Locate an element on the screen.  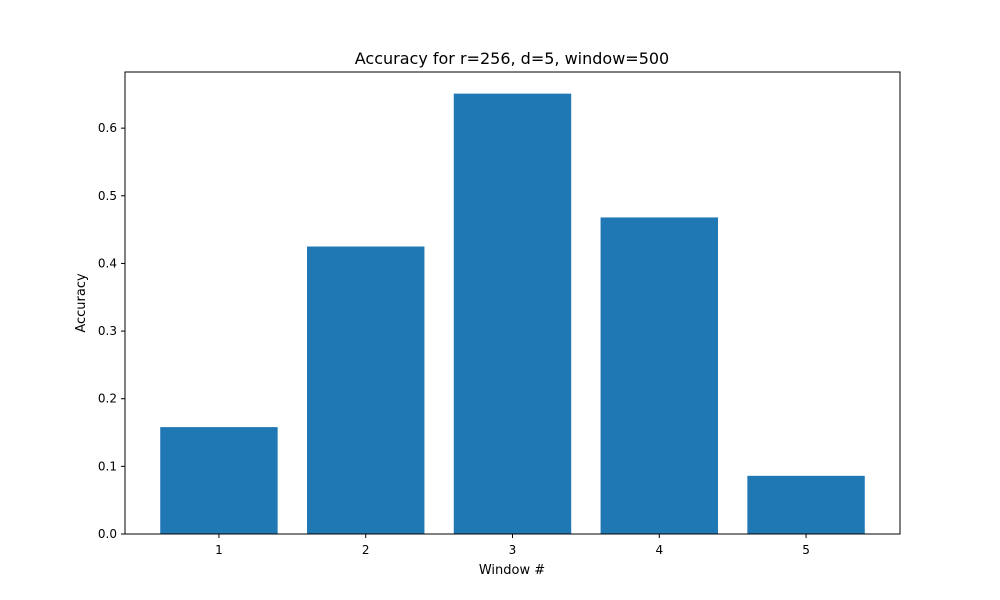
x-tick-label: 3 is located at coordinates (513, 550).